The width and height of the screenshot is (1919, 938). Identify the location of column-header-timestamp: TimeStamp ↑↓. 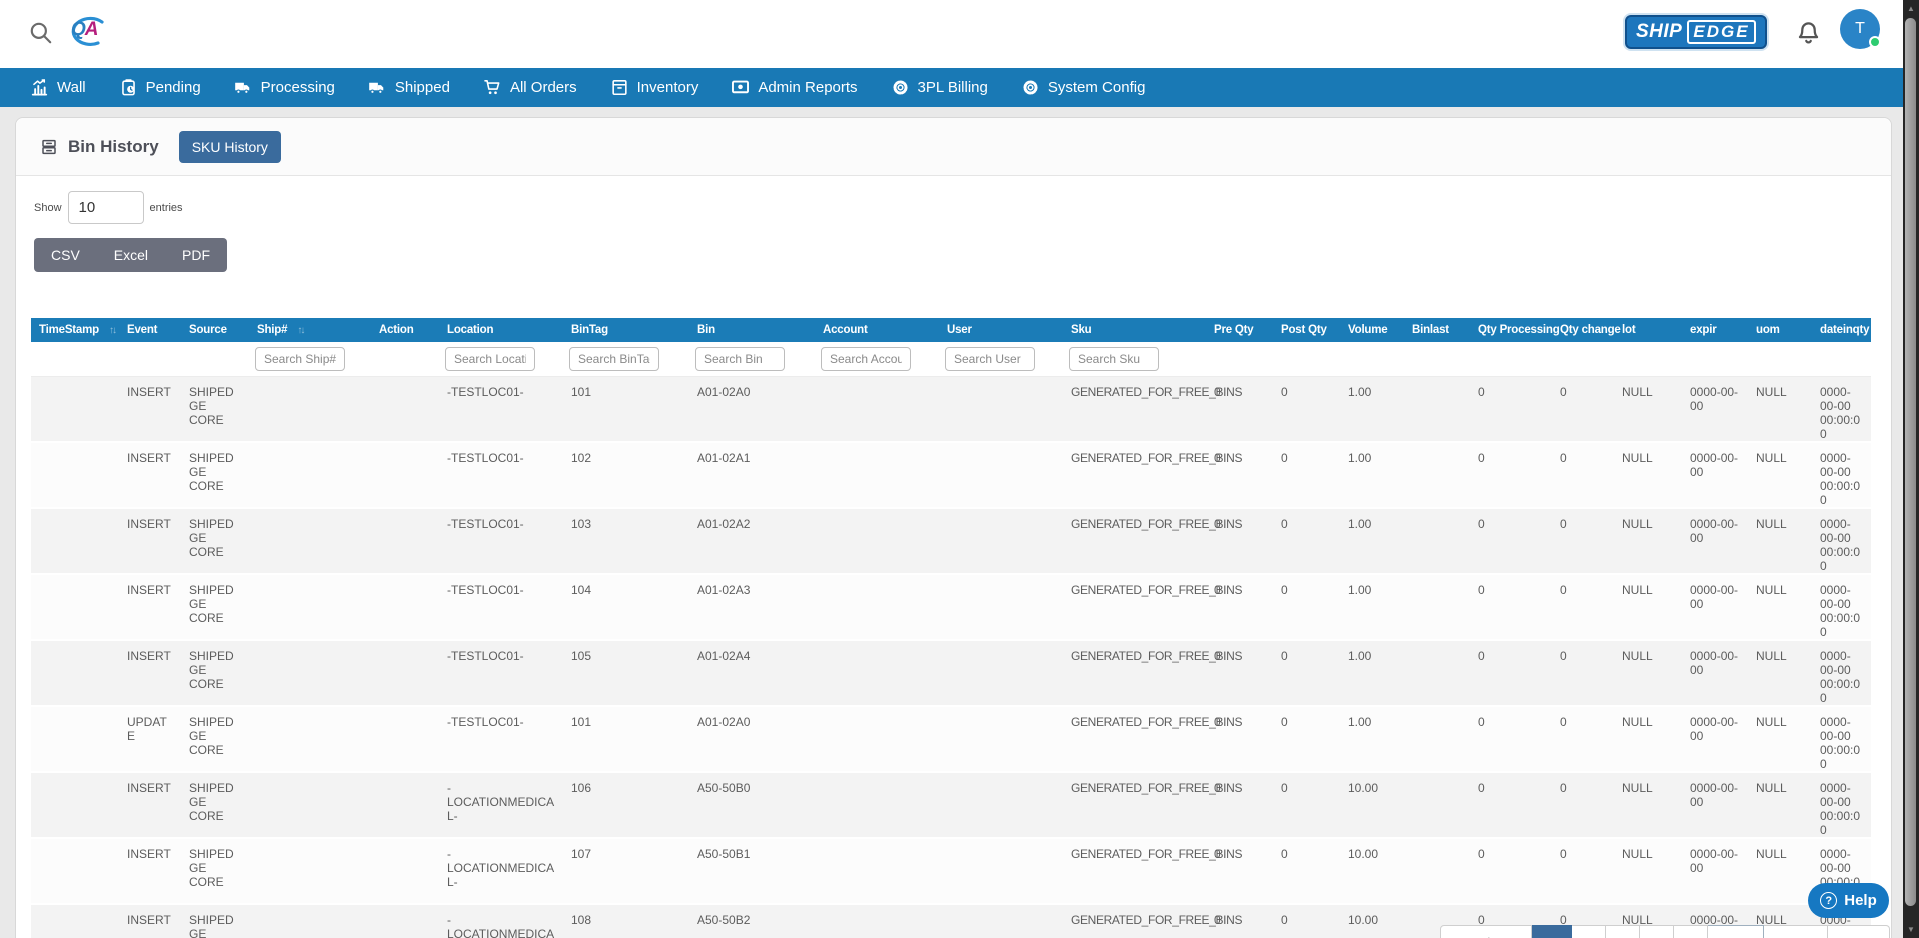
(75, 330).